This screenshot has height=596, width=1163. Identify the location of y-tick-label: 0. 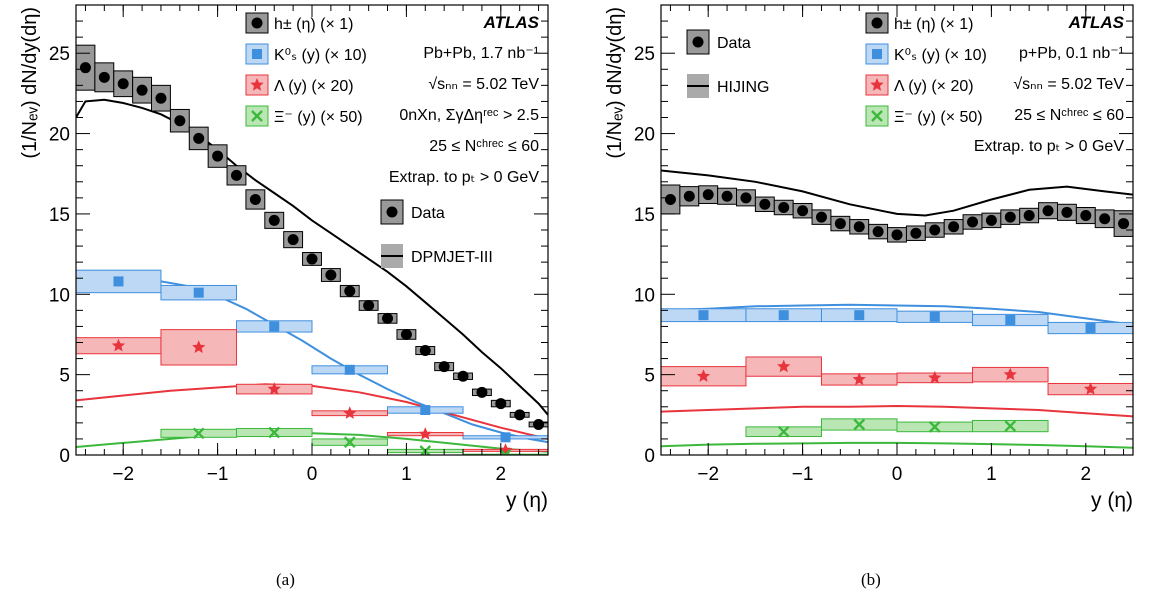
(64, 456).